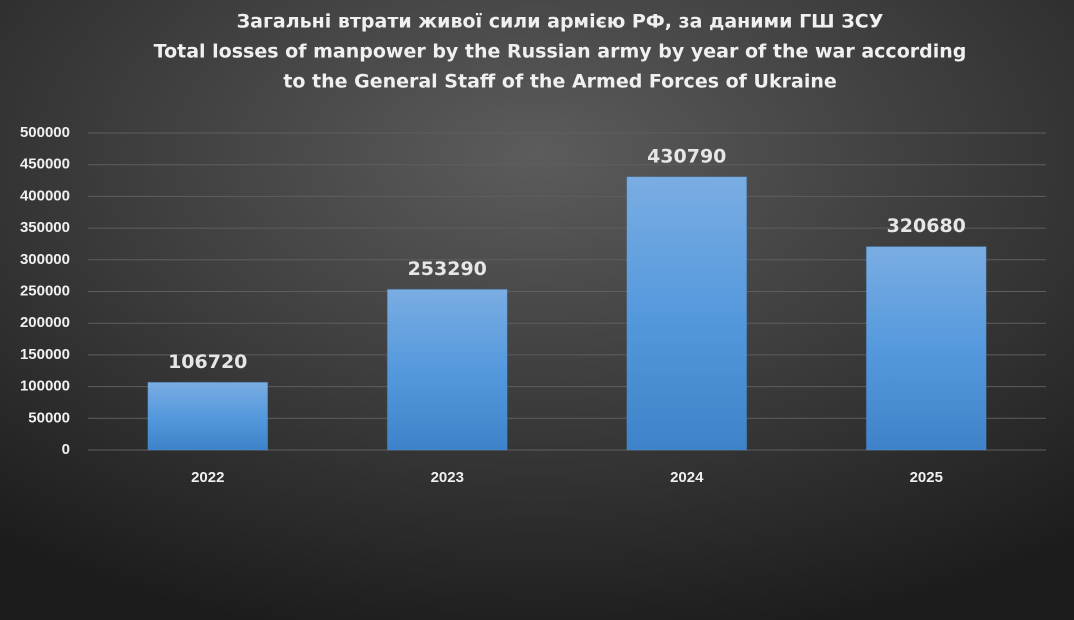 The width and height of the screenshot is (1074, 620). Describe the element at coordinates (45, 227) in the screenshot. I see `y-tick-label: 350000` at that location.